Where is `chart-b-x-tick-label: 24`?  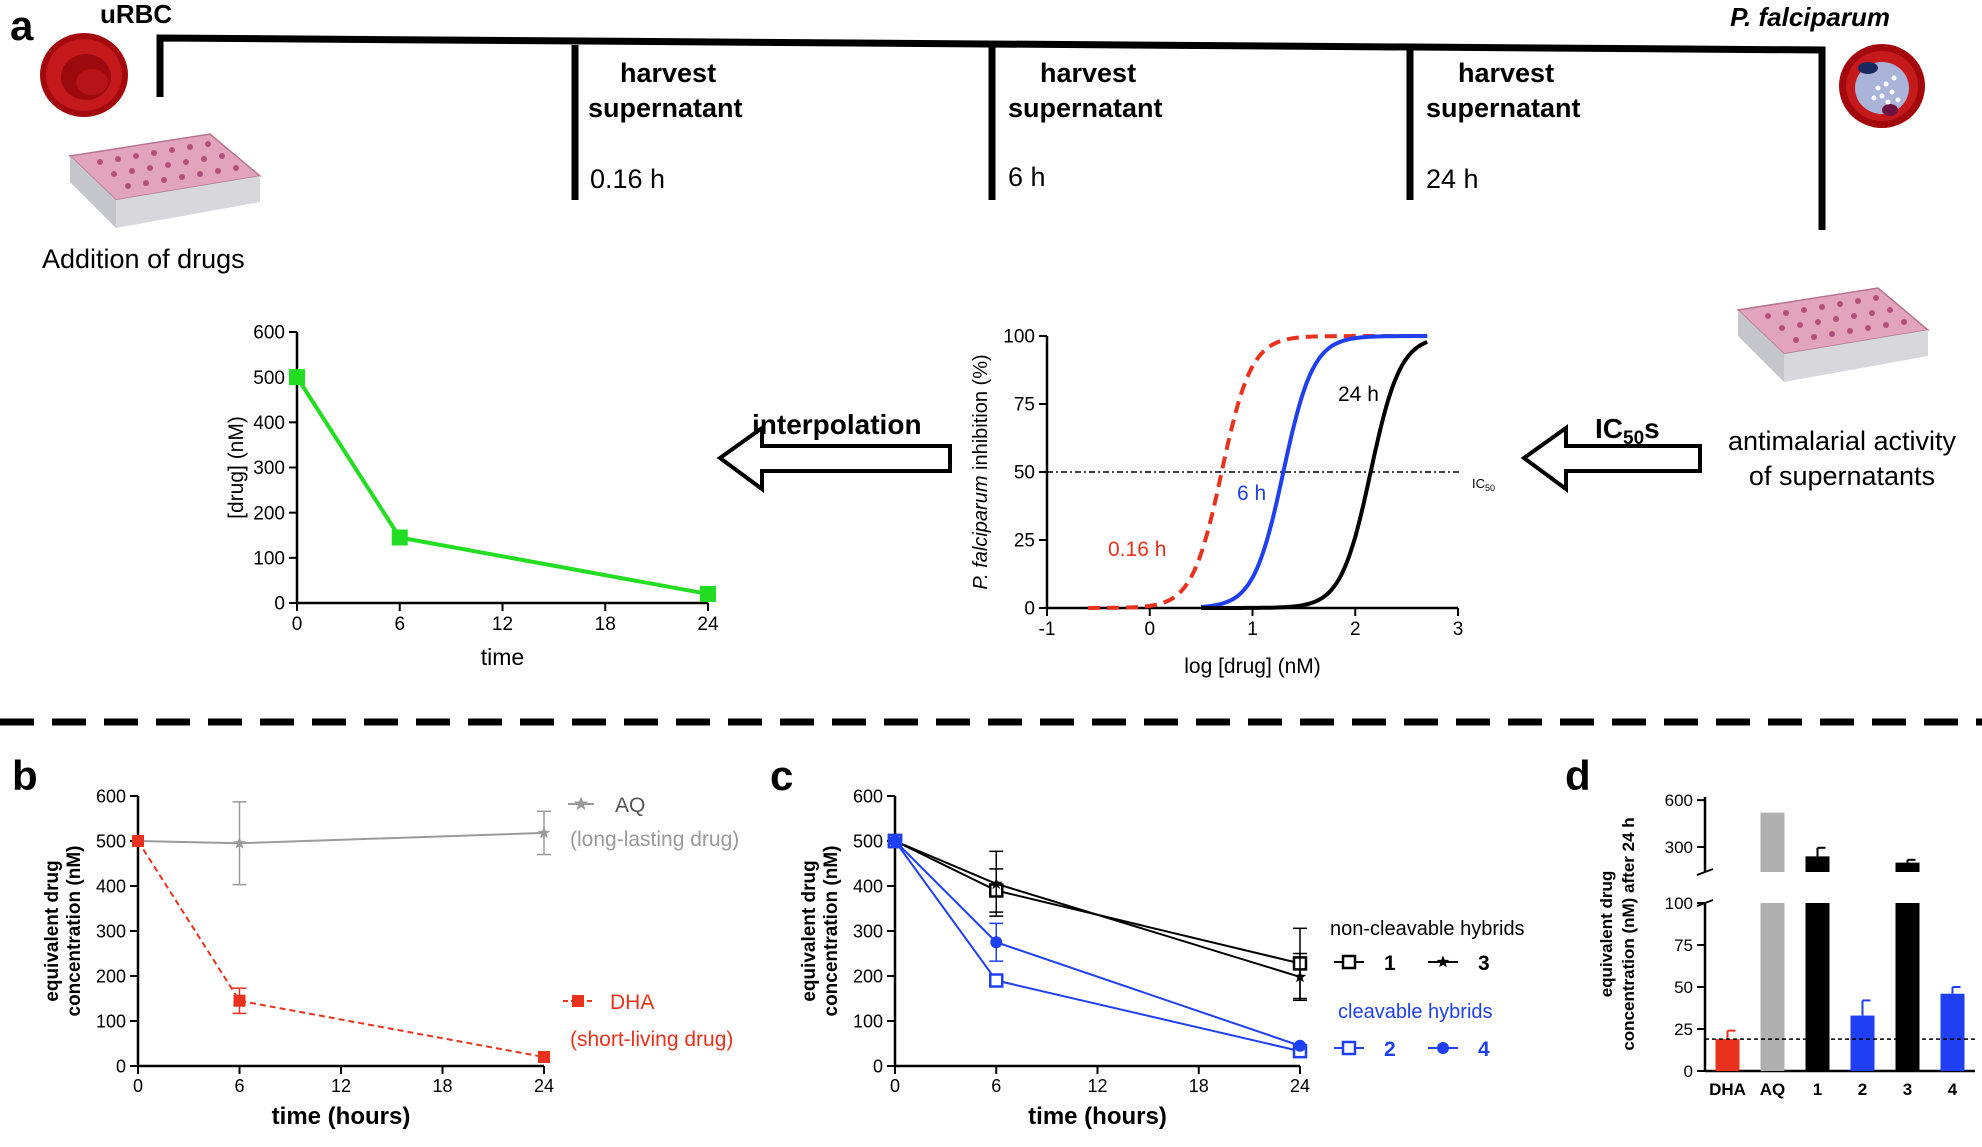
chart-b-x-tick-label: 24 is located at coordinates (544, 1086).